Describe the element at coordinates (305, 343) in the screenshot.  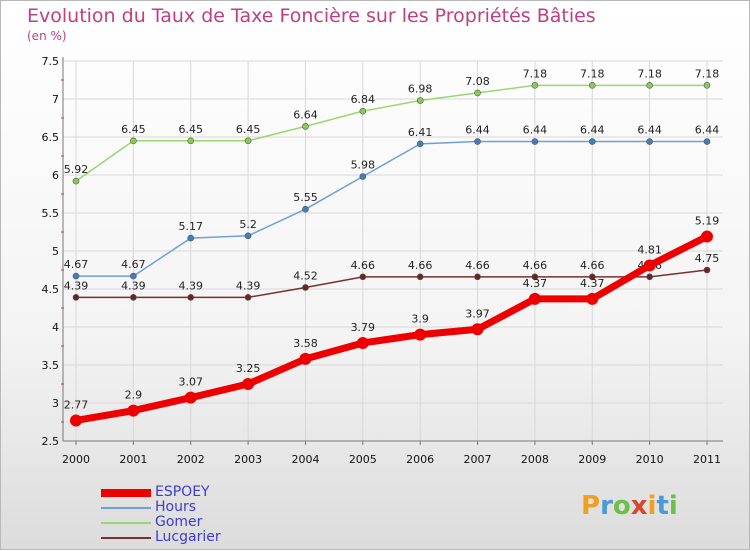
I see `data-label-espoey: 3.58` at that location.